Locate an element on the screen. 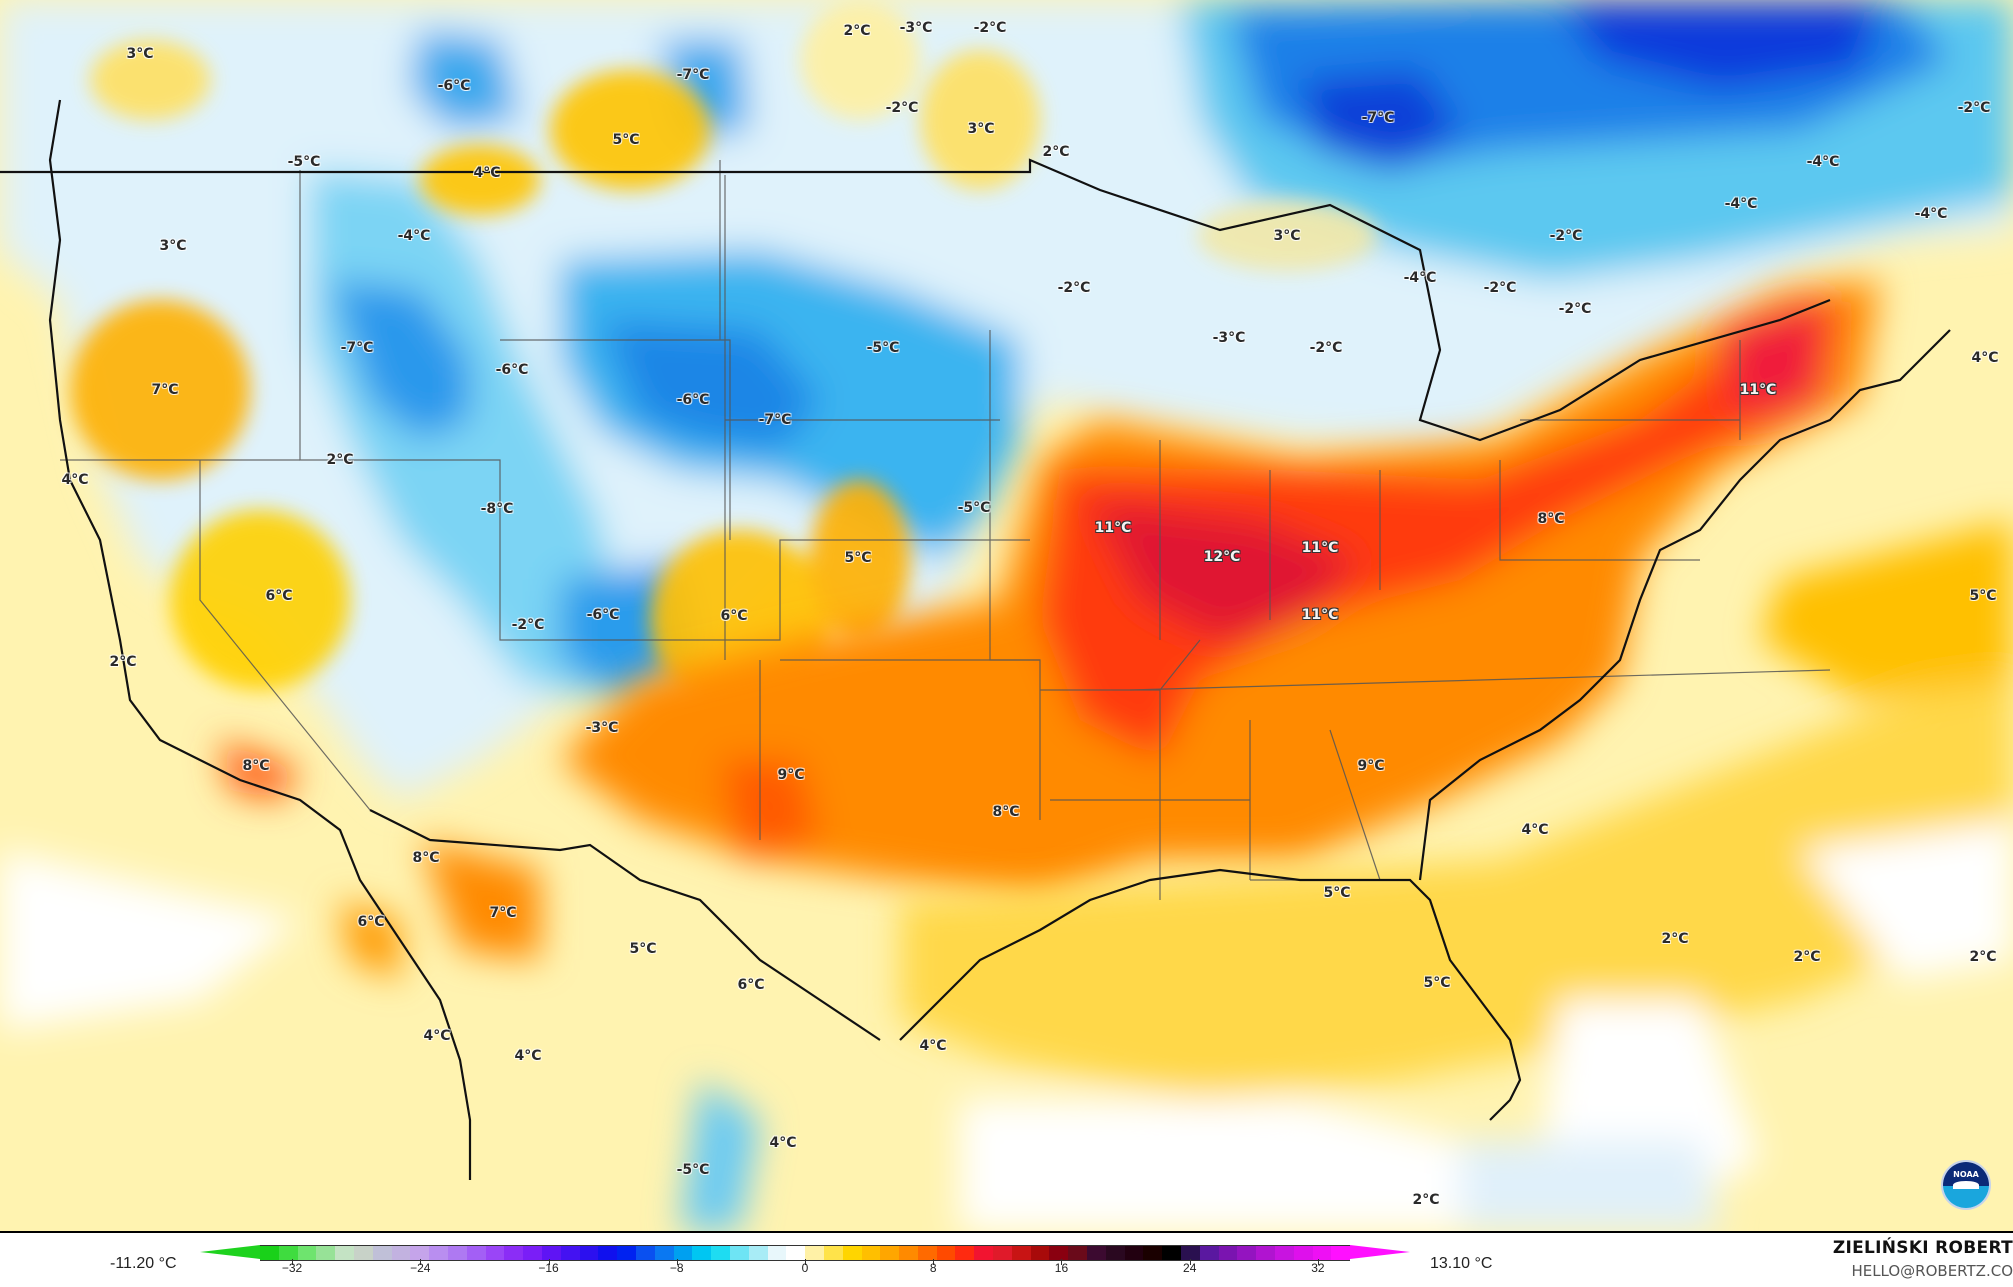 The height and width of the screenshot is (1287, 2013). tick-label: 24 is located at coordinates (1190, 1268).